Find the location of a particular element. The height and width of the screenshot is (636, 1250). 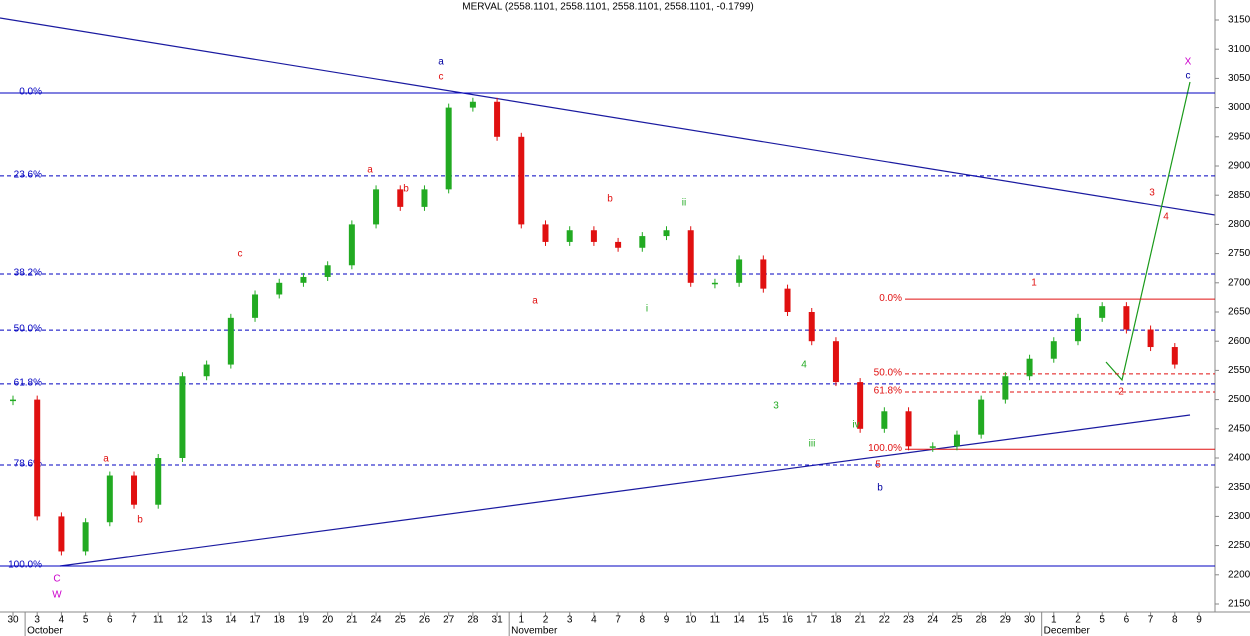

y-tick-label: 2700 is located at coordinates (1239, 282).